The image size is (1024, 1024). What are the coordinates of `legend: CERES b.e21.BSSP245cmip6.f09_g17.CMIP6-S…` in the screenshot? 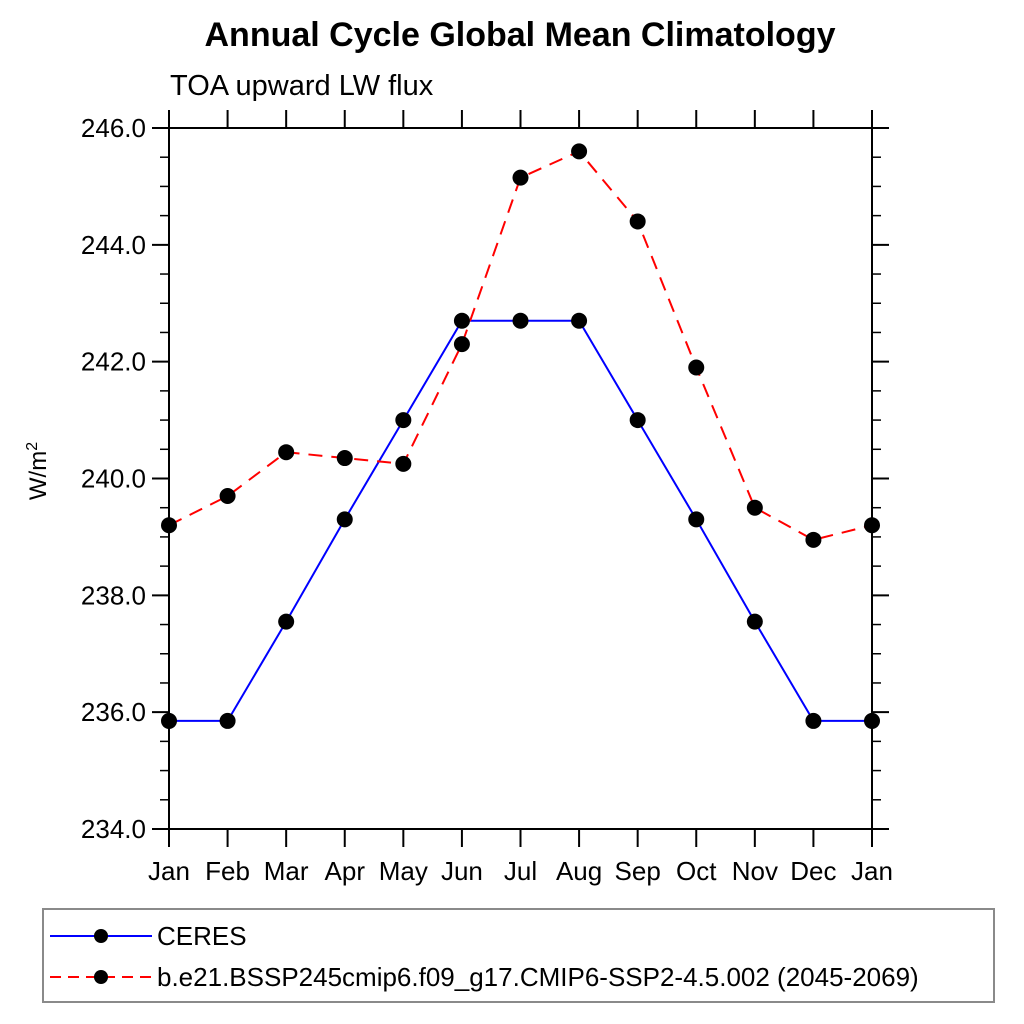 It's located at (518, 955).